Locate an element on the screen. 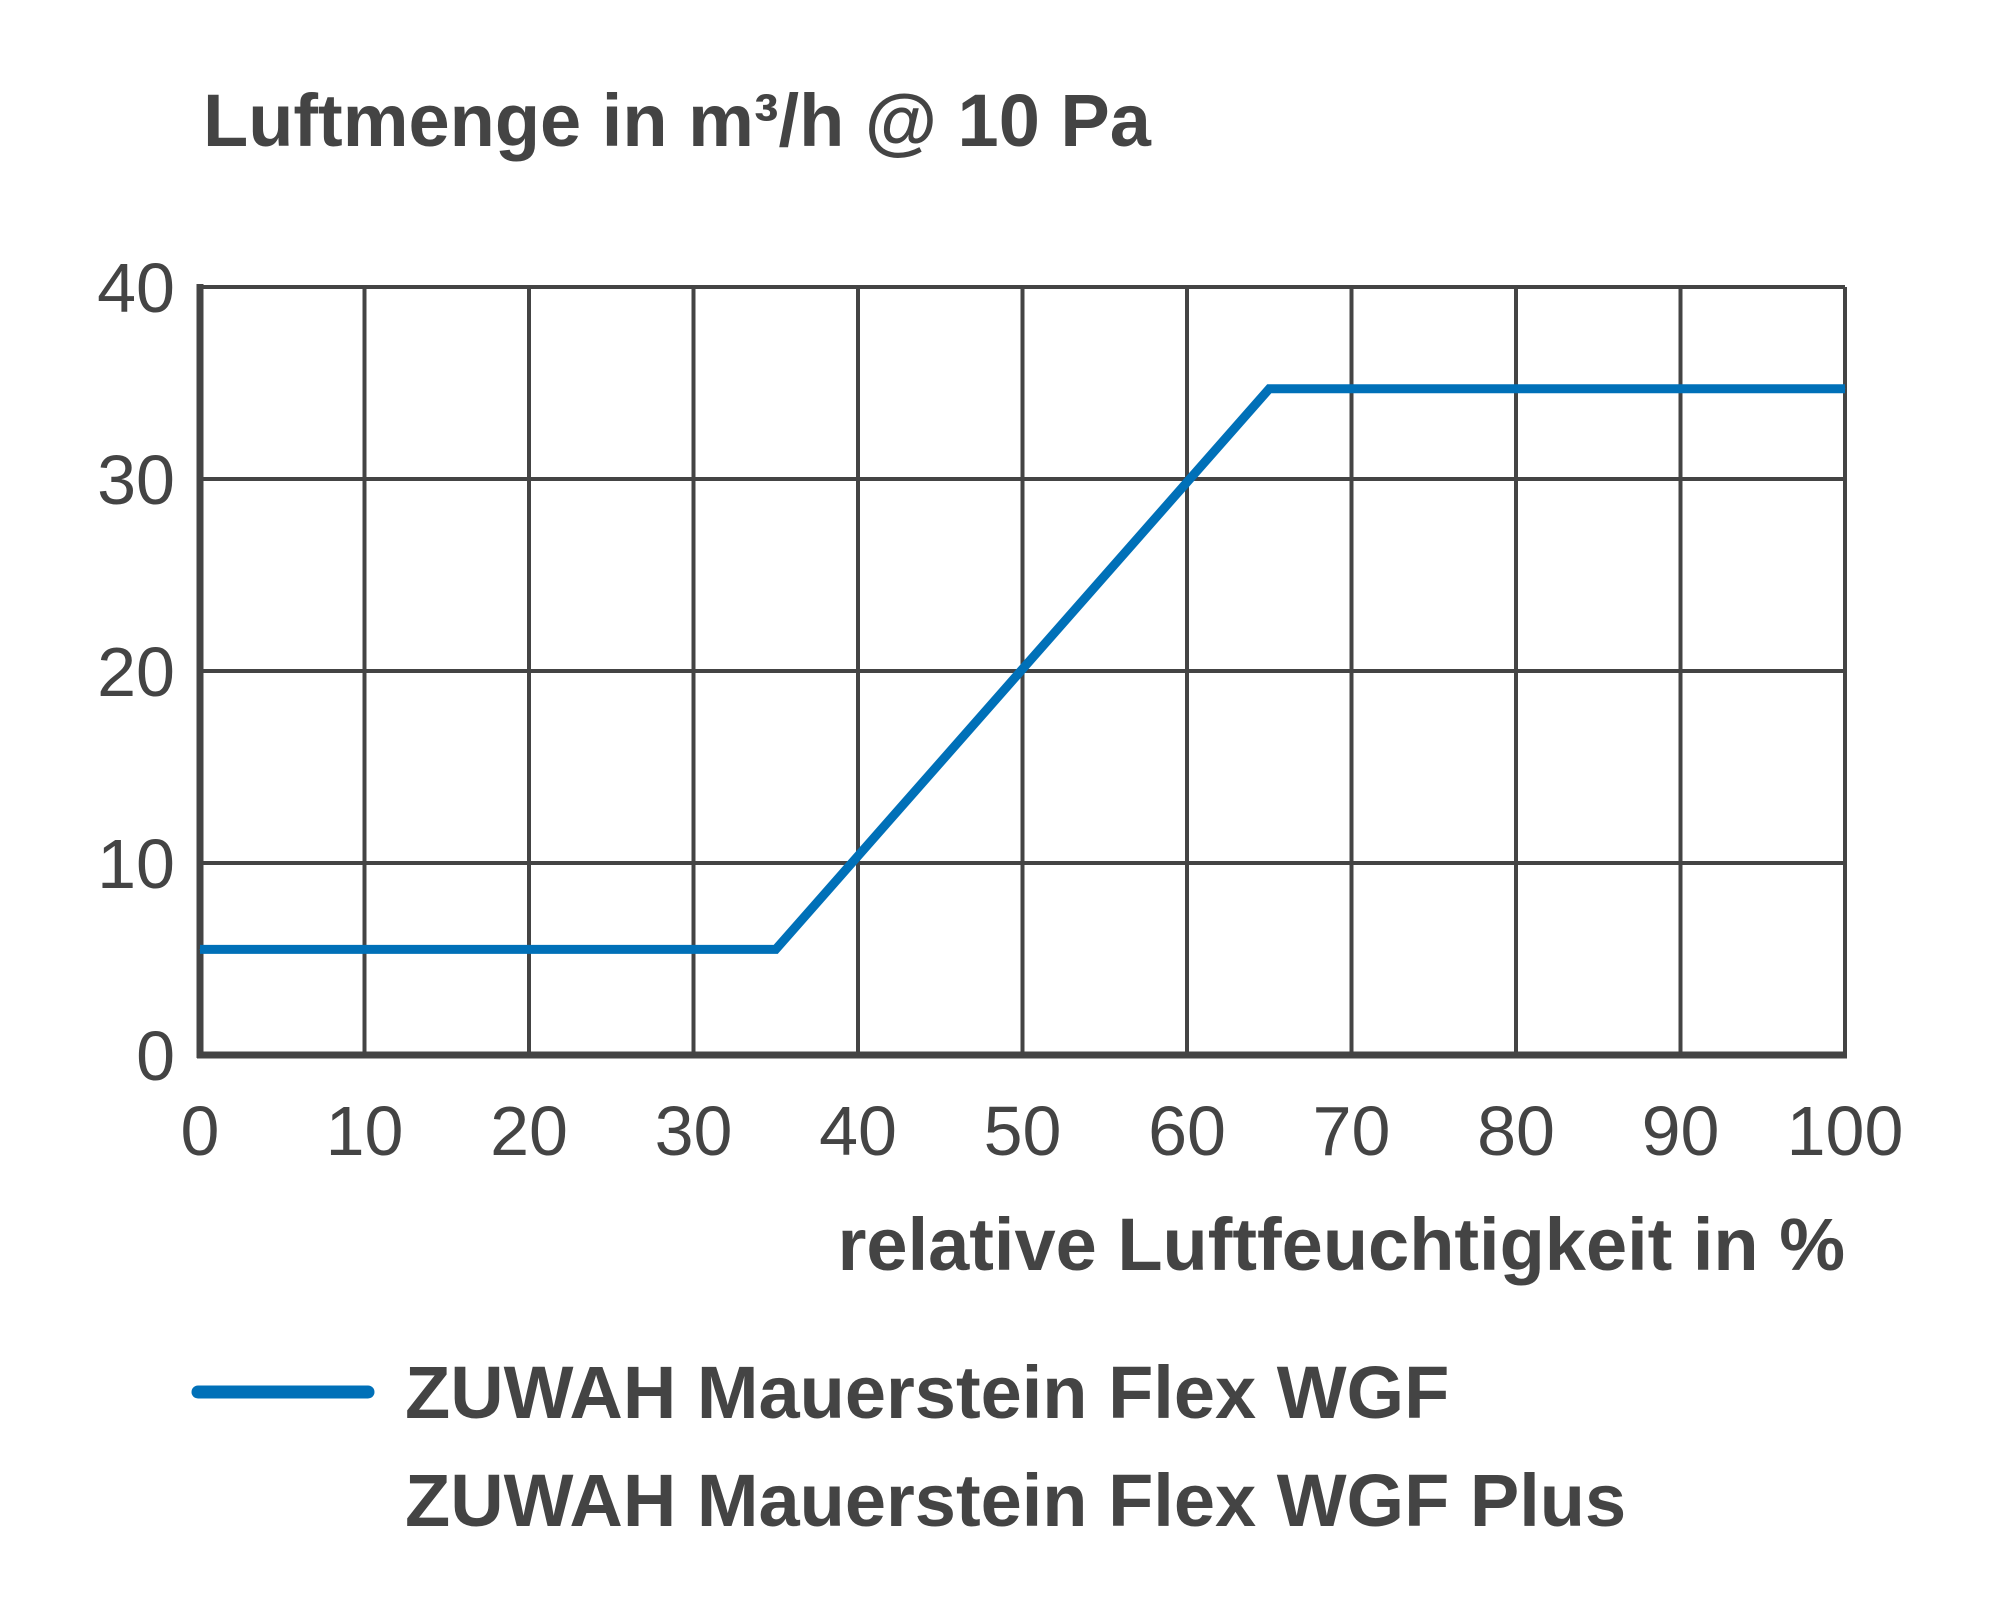 The image size is (2000, 1601). x-tick-label: 60 is located at coordinates (1187, 1131).